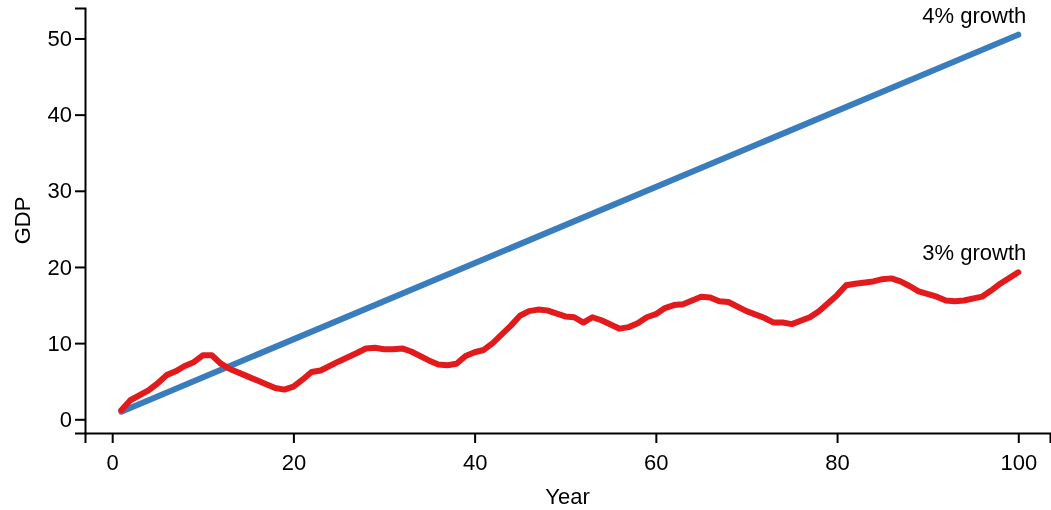 This screenshot has height=510, width=1051. I want to click on x-tick-label: 20, so click(294, 463).